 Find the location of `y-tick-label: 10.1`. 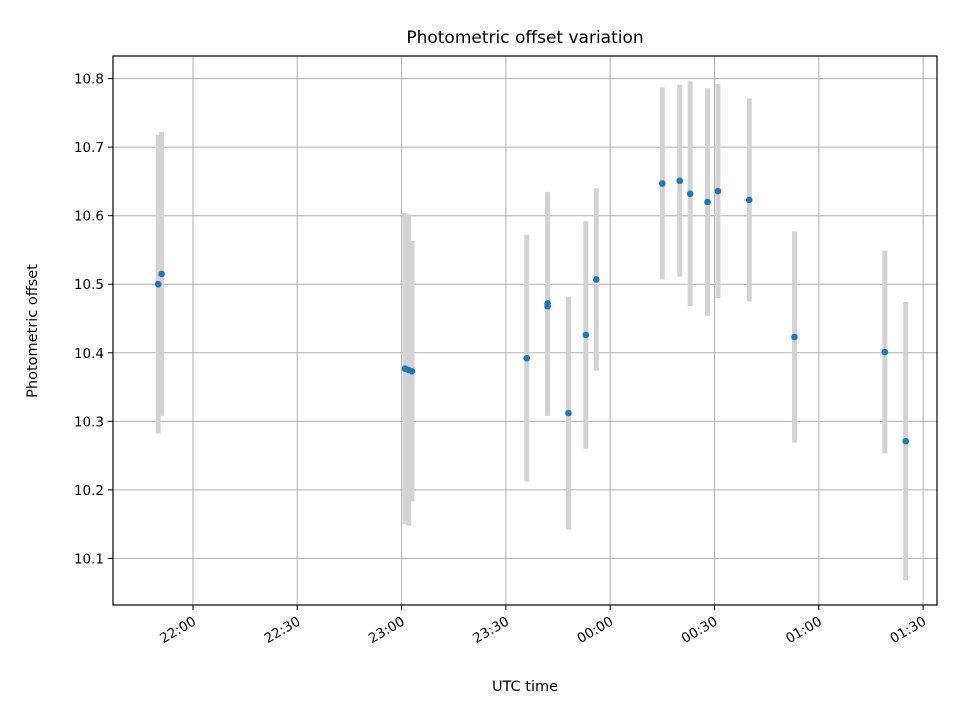

y-tick-label: 10.1 is located at coordinates (89, 559).